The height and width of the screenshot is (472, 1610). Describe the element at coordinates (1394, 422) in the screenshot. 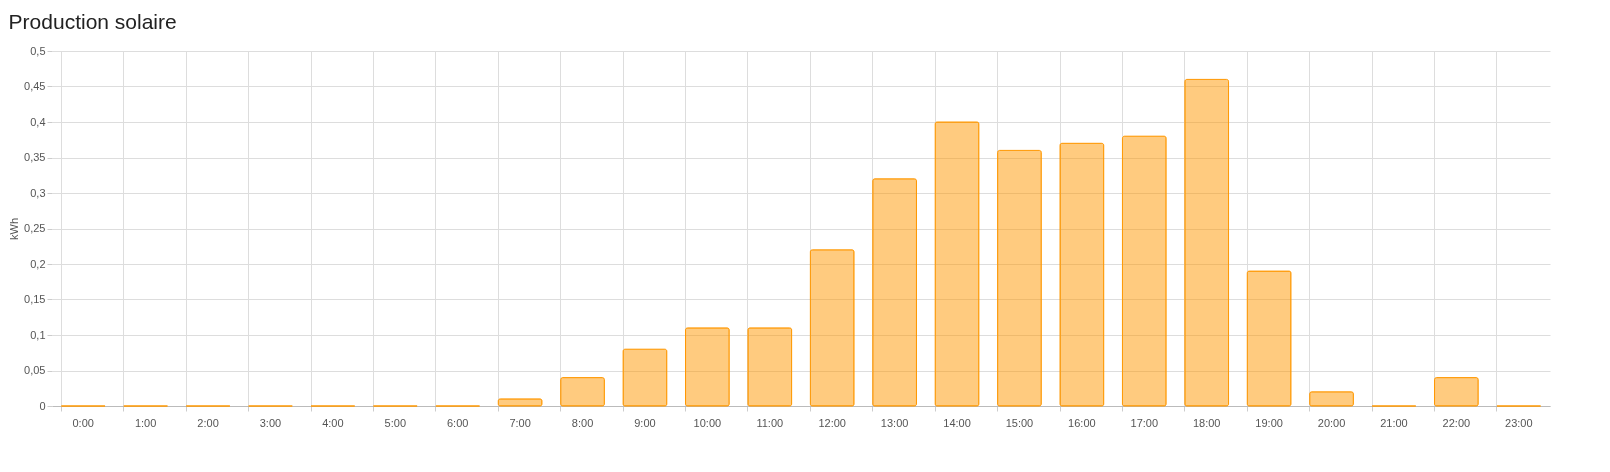

I see `x-tick-label: 21:00` at that location.